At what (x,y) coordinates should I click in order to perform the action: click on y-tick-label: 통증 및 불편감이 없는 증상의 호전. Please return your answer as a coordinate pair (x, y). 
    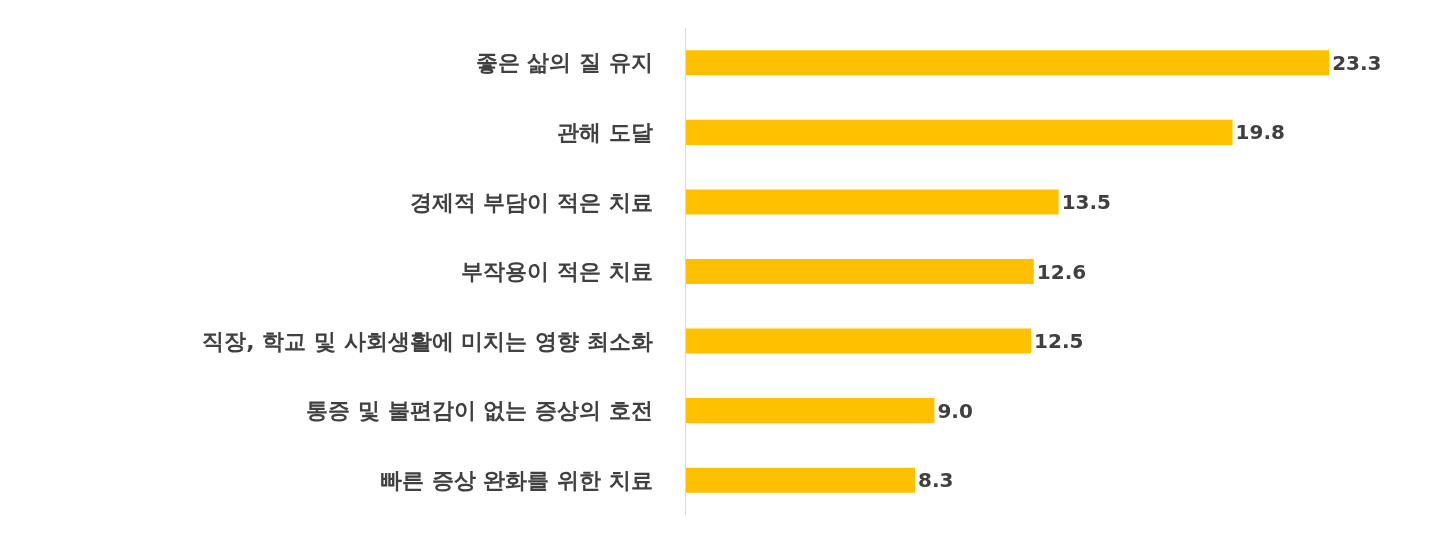
    Looking at the image, I should click on (479, 411).